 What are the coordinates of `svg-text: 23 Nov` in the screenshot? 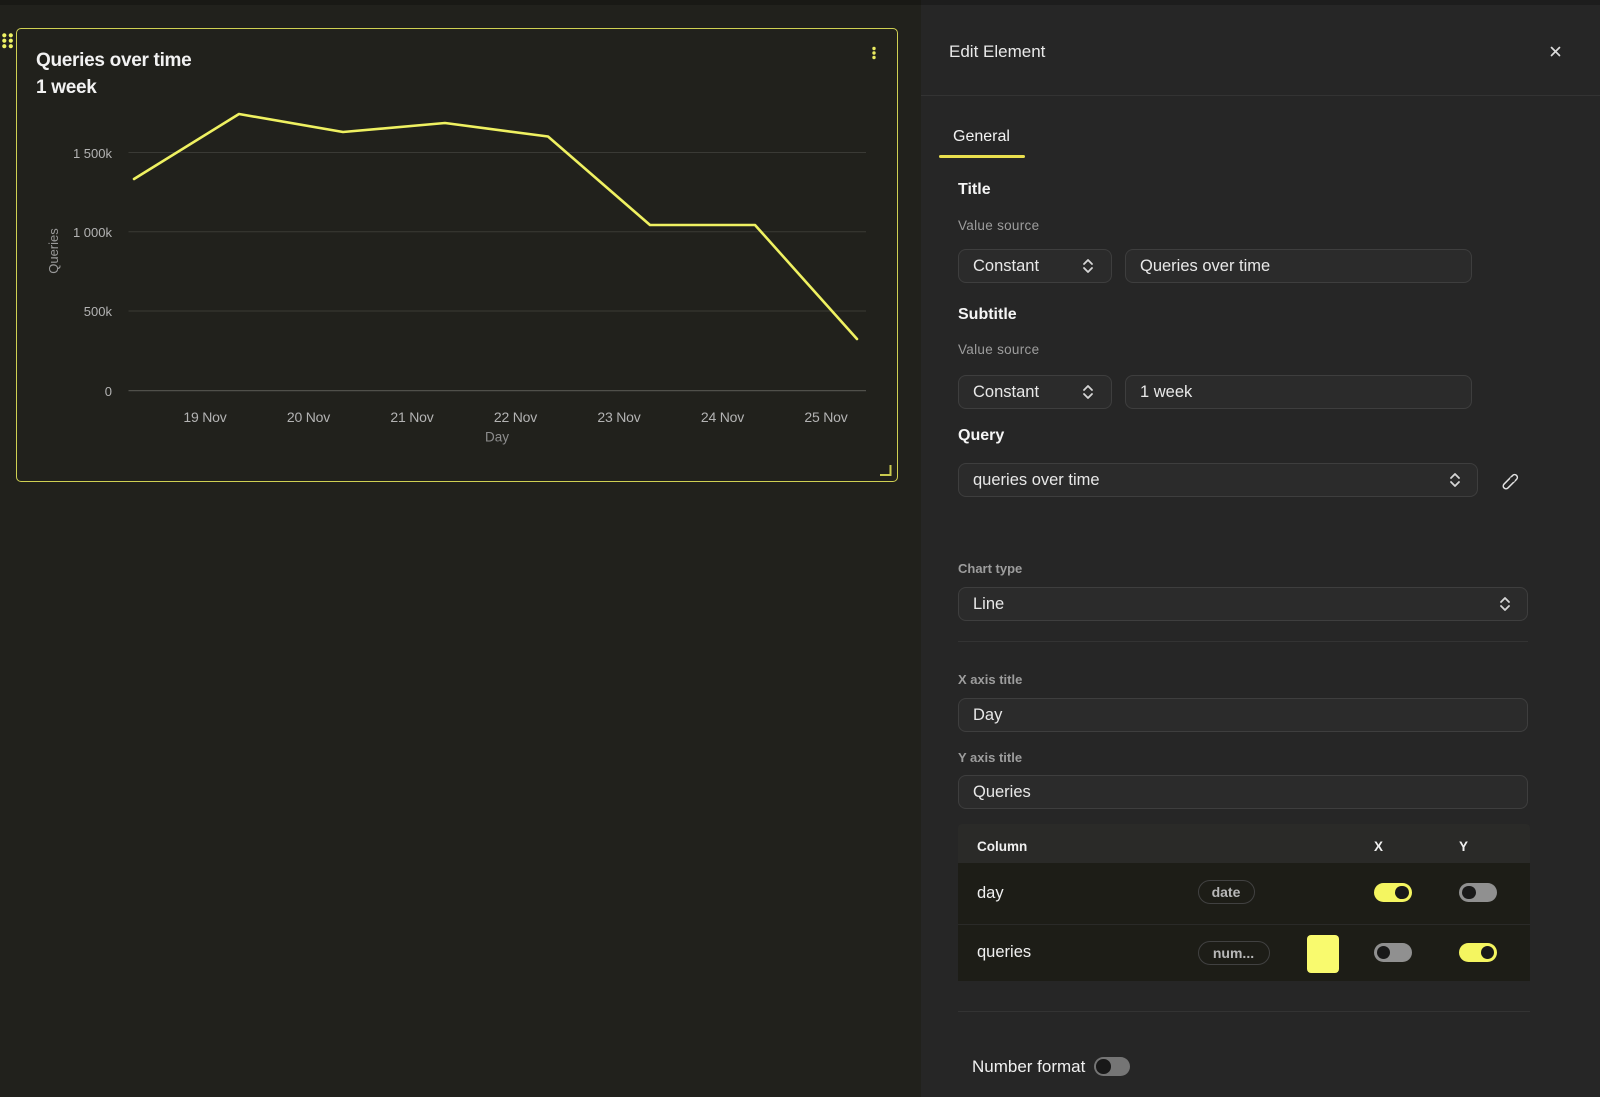 It's located at (618, 417).